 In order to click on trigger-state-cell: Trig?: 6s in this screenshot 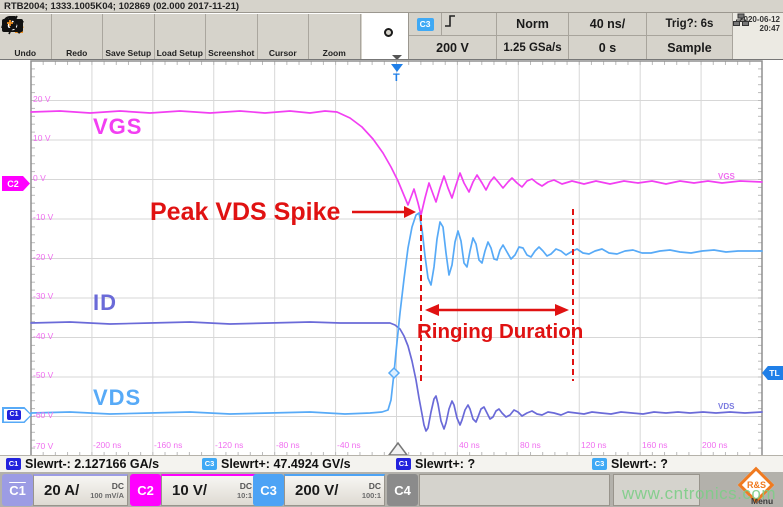, I will do `click(690, 24)`.